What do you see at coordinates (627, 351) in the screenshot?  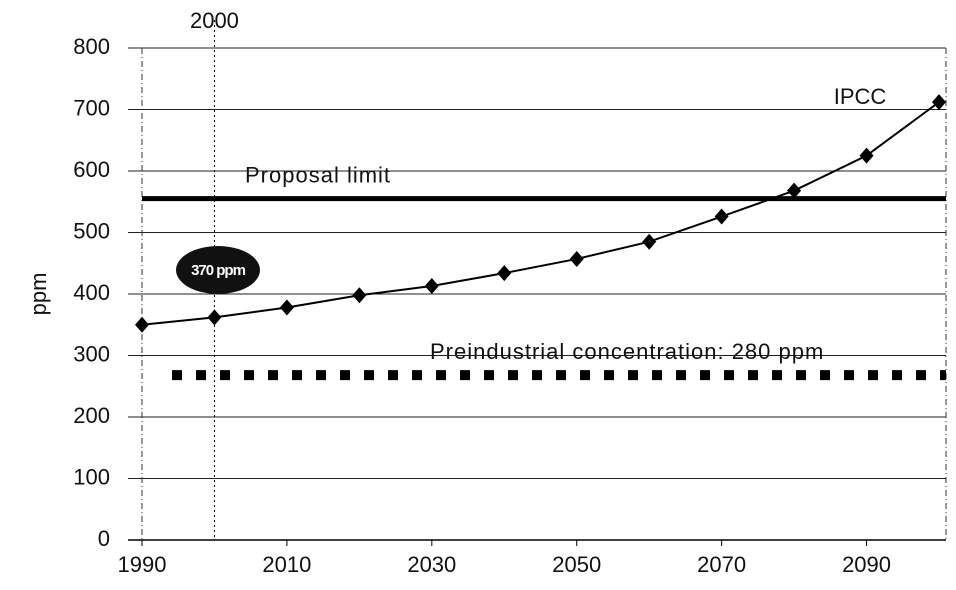 I see `reference-line-label: Preindustrial concentration: 280 ppm` at bounding box center [627, 351].